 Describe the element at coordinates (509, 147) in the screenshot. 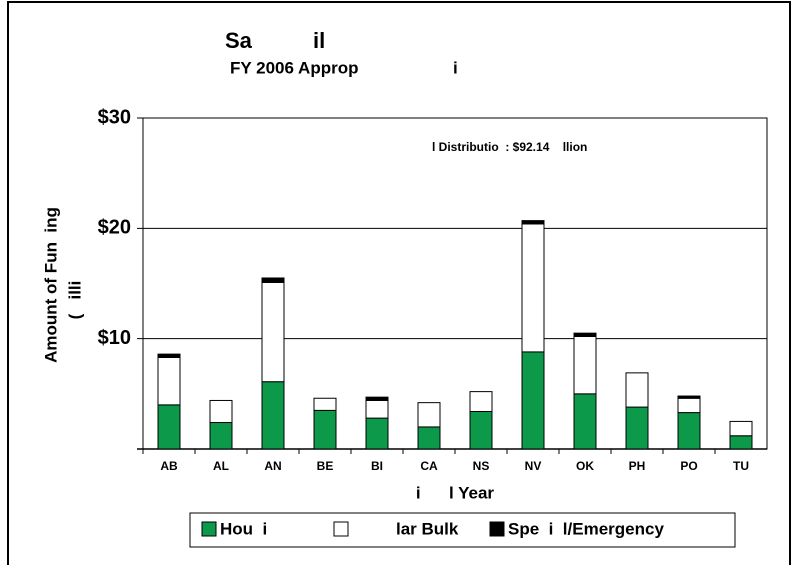

I see `annotation: l Distributio : $92.14 llion` at that location.